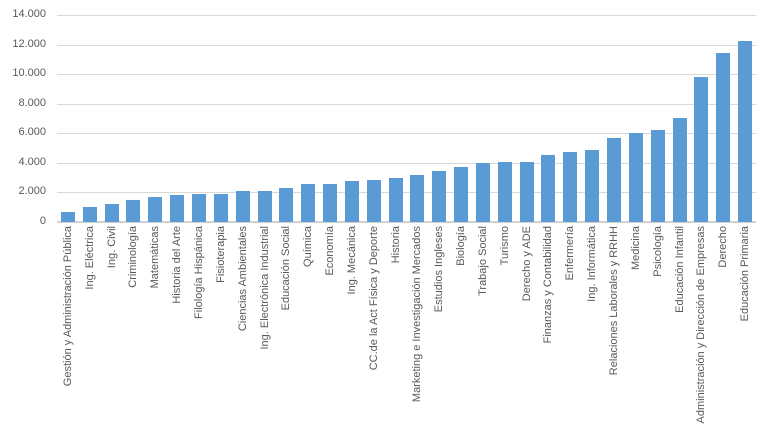 This screenshot has width=768, height=444. Describe the element at coordinates (177, 265) in the screenshot. I see `x-tick-label: Historia del Arte` at that location.